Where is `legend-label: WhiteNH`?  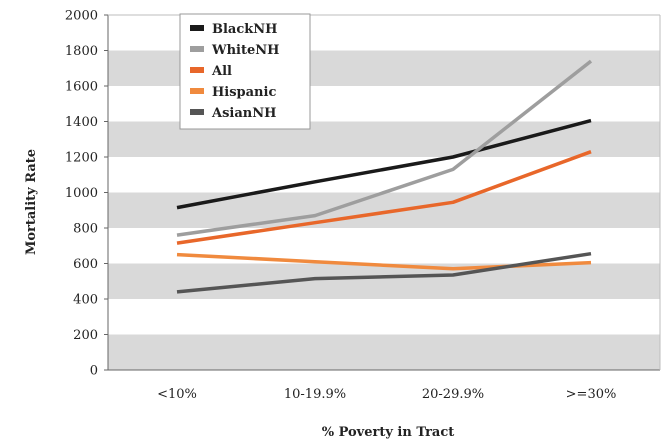 legend-label: WhiteNH is located at coordinates (245, 50).